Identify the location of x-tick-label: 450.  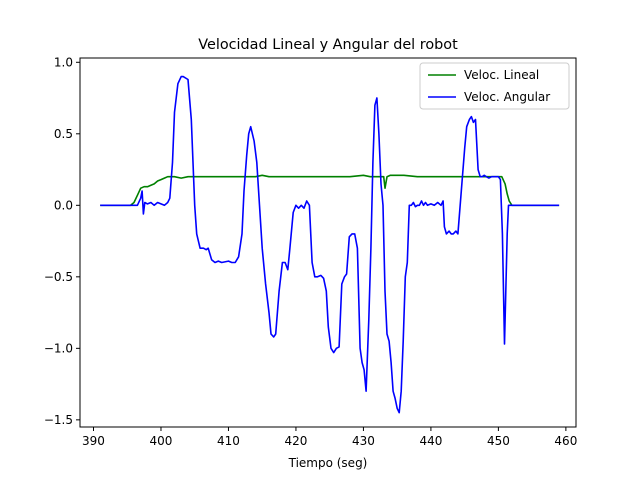
(498, 441).